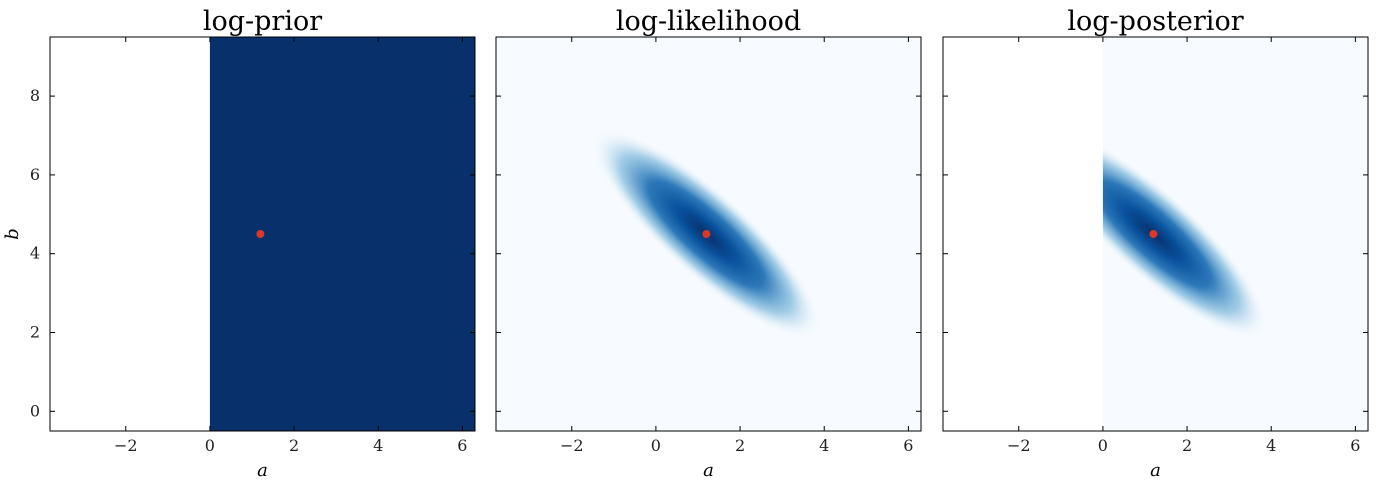 The height and width of the screenshot is (487, 1377). I want to click on y-tick-label: 8, so click(35, 95).